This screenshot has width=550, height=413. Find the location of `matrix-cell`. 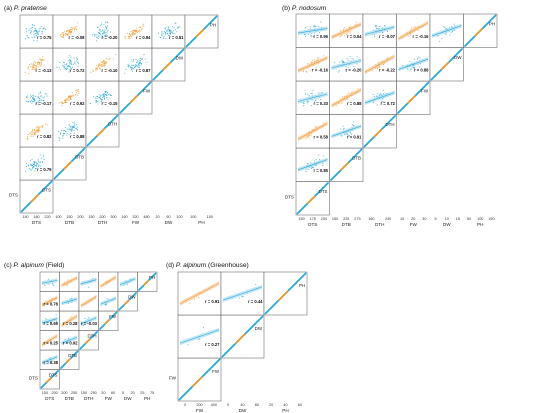

matrix-cell is located at coordinates (69, 130).